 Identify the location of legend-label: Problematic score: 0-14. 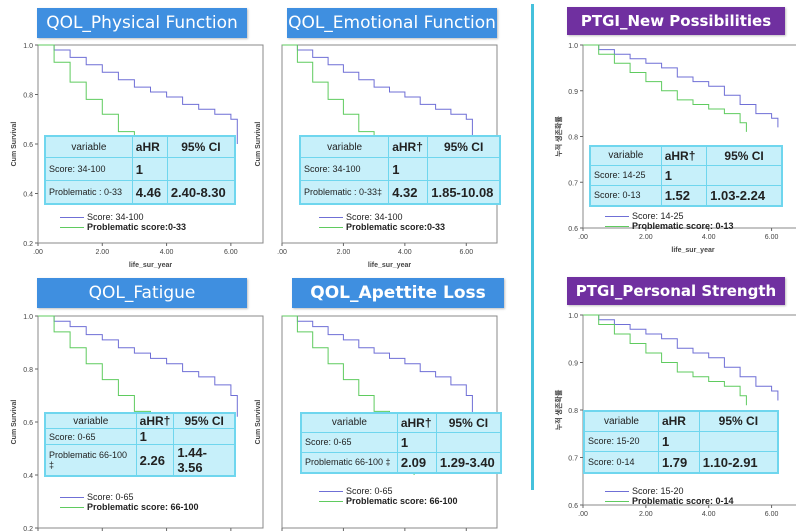
(683, 501).